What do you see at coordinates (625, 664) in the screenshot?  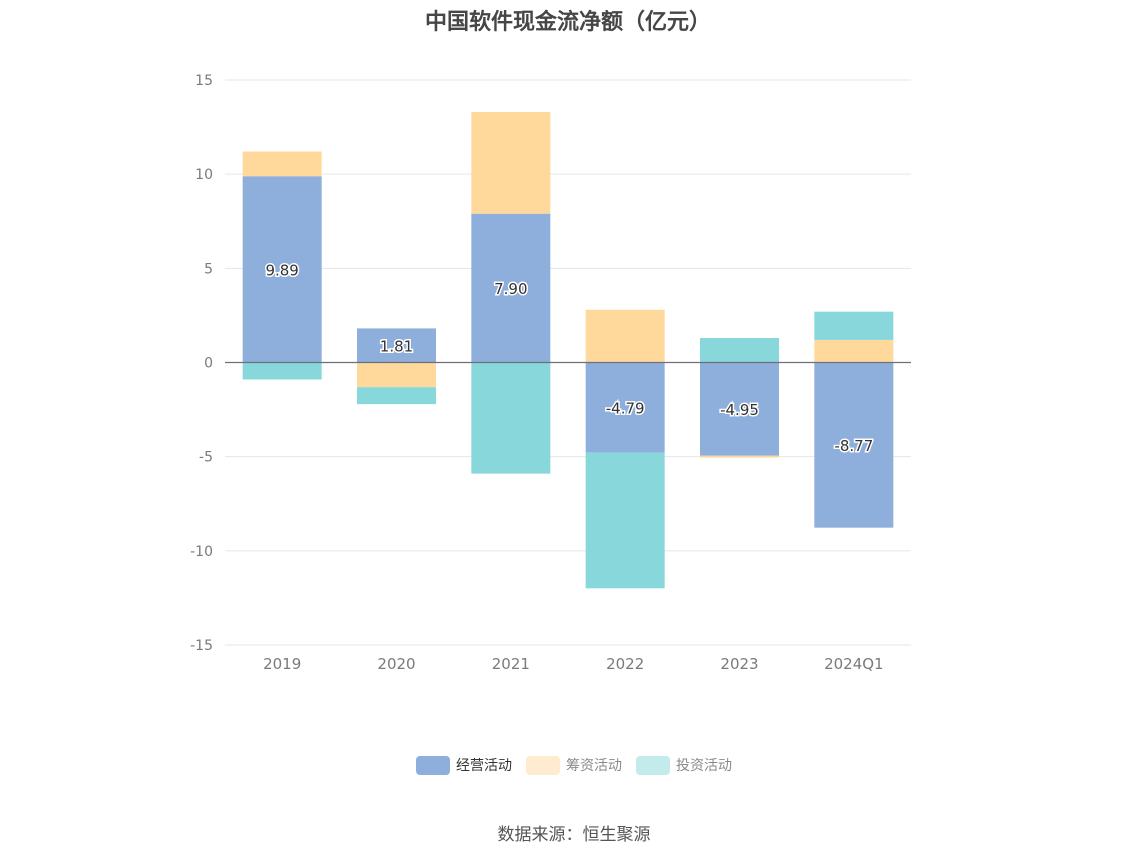 I see `x-tick-label: 2022` at bounding box center [625, 664].